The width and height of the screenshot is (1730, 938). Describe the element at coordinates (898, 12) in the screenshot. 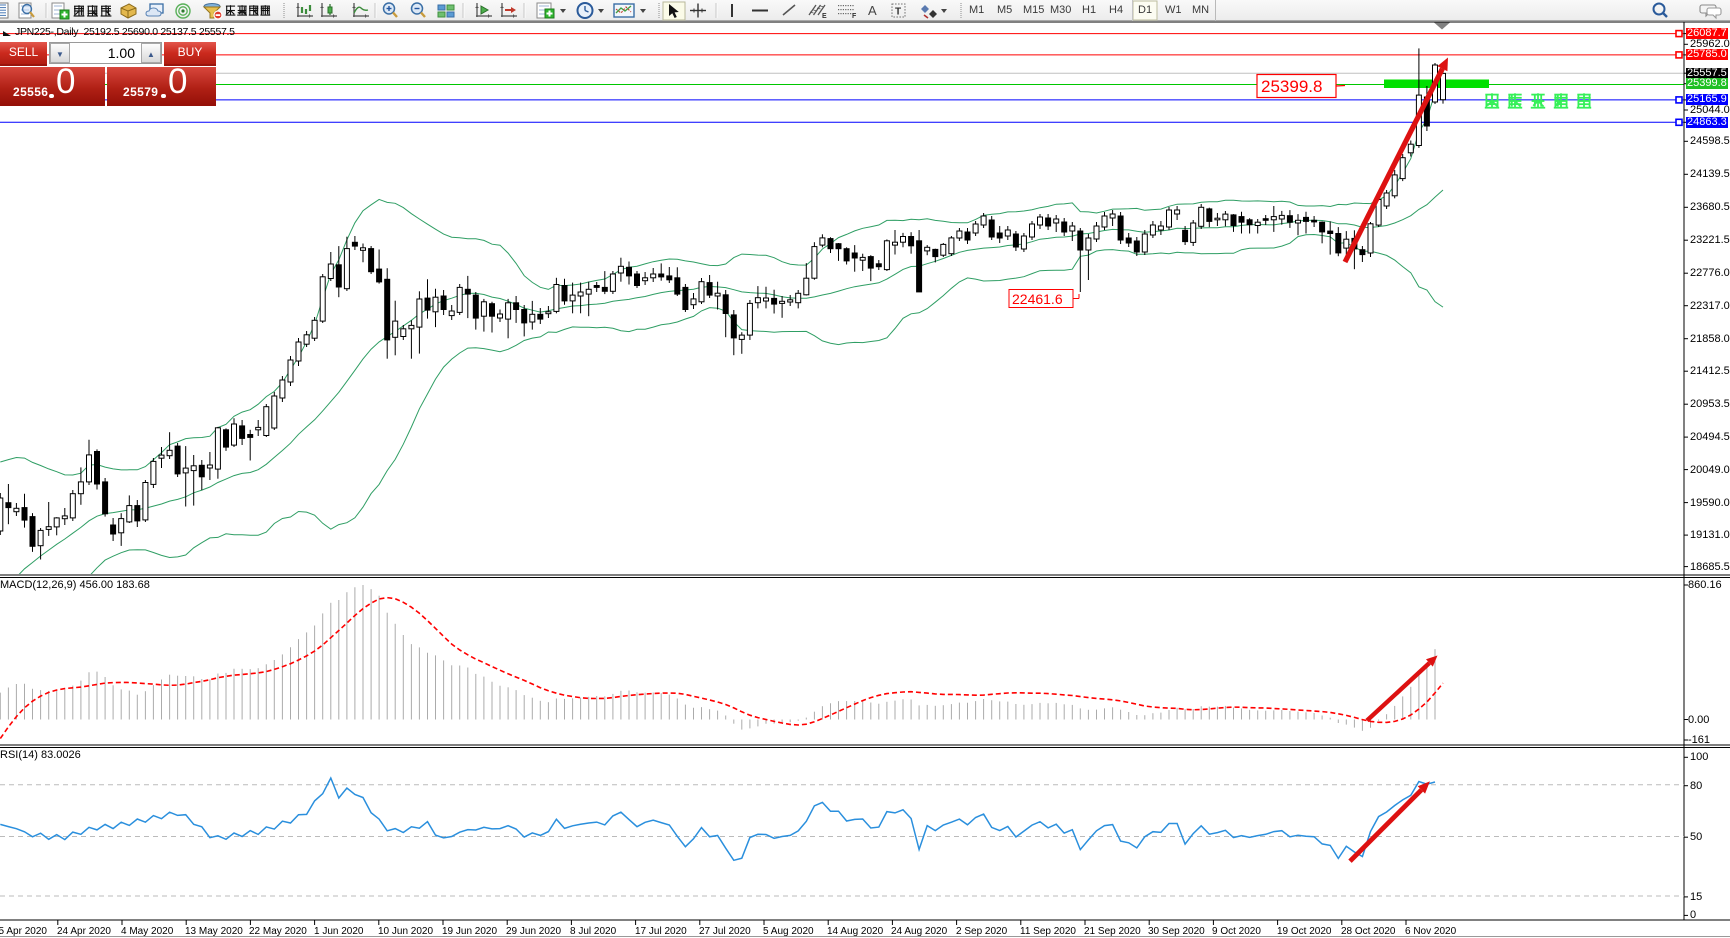

I see `svg-text: T` at that location.